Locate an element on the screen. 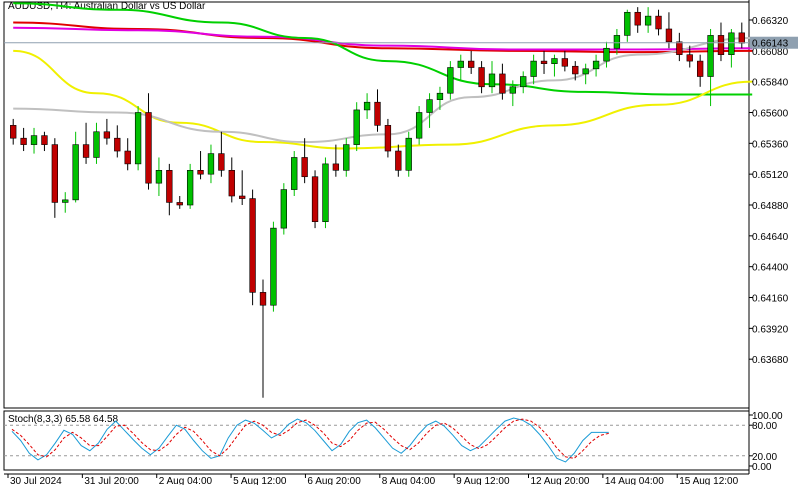 The image size is (800, 485). time-label-9: 15 Aug 12:00 is located at coordinates (708, 480).